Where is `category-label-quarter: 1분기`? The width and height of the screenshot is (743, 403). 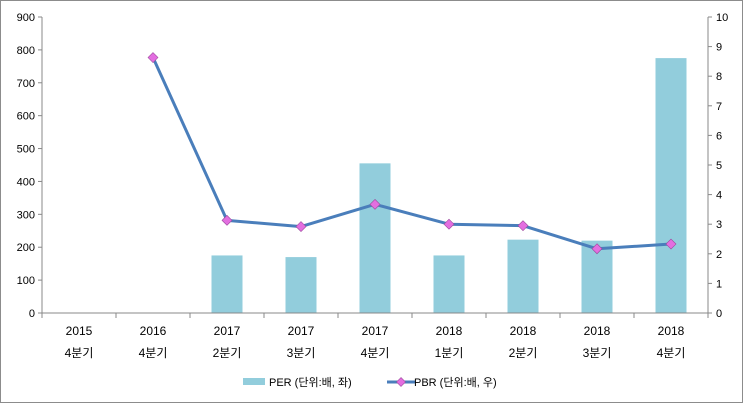
category-label-quarter: 1분기 is located at coordinates (449, 353).